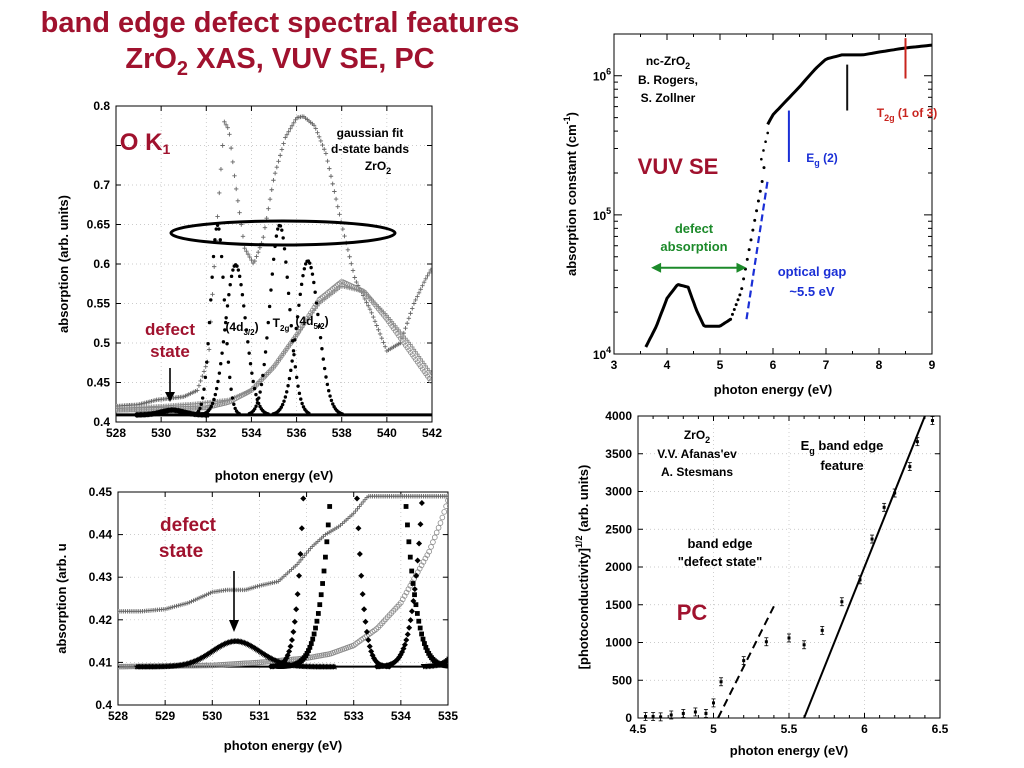 This screenshot has height=768, width=1024. What do you see at coordinates (773, 365) in the screenshot?
I see `vuv-xtick-label: 6` at bounding box center [773, 365].